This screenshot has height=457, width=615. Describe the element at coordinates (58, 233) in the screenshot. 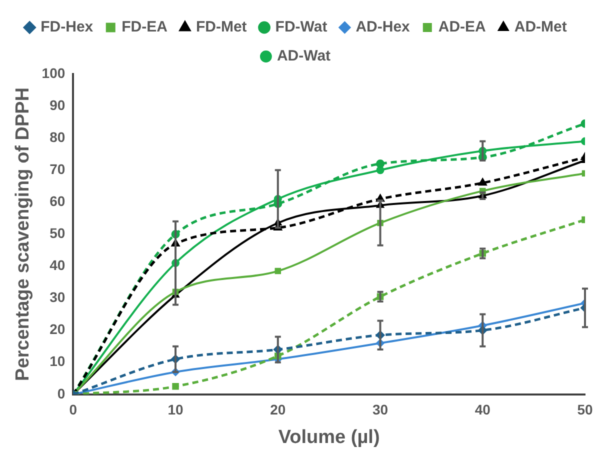

I see `y-tick-label: 50` at that location.